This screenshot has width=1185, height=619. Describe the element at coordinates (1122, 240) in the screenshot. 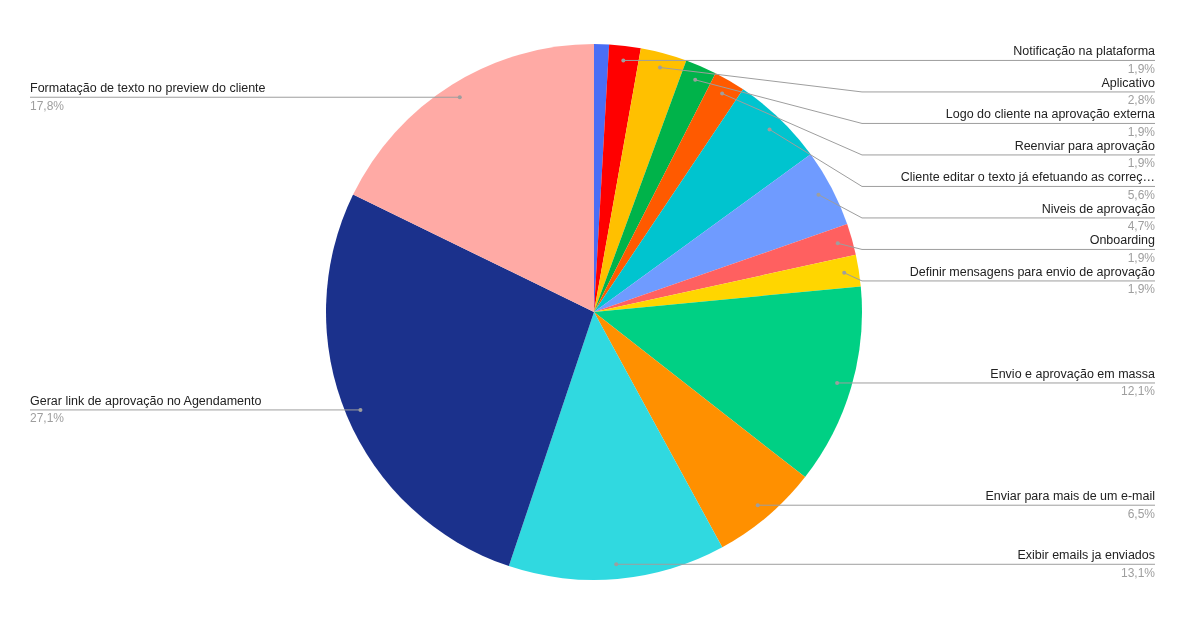

I see `slice-label: Onboarding` at that location.